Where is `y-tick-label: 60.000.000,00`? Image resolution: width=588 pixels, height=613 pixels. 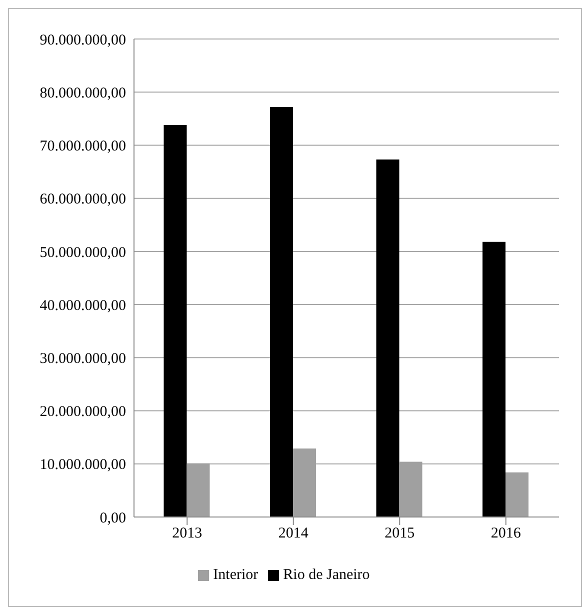
y-tick-label: 60.000.000,00 is located at coordinates (83, 200).